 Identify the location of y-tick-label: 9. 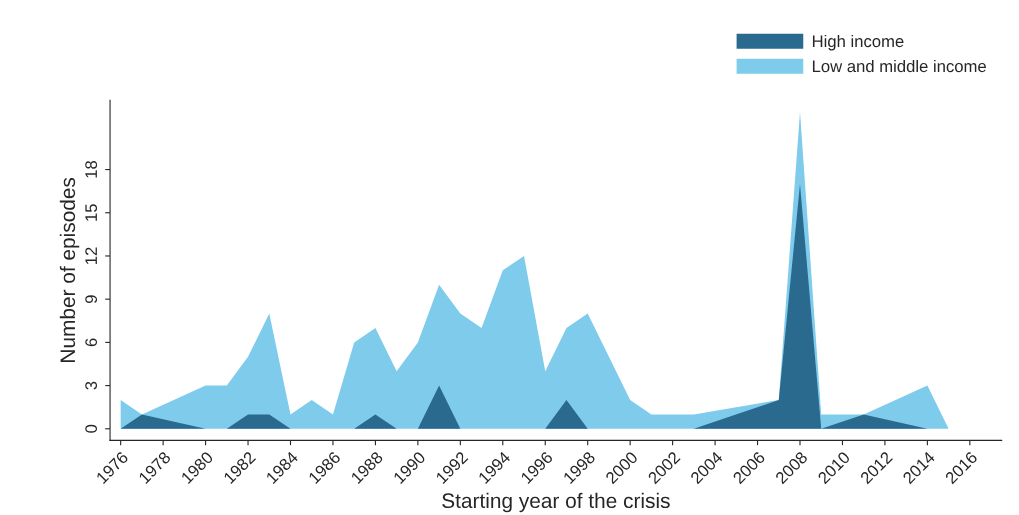
(91, 299).